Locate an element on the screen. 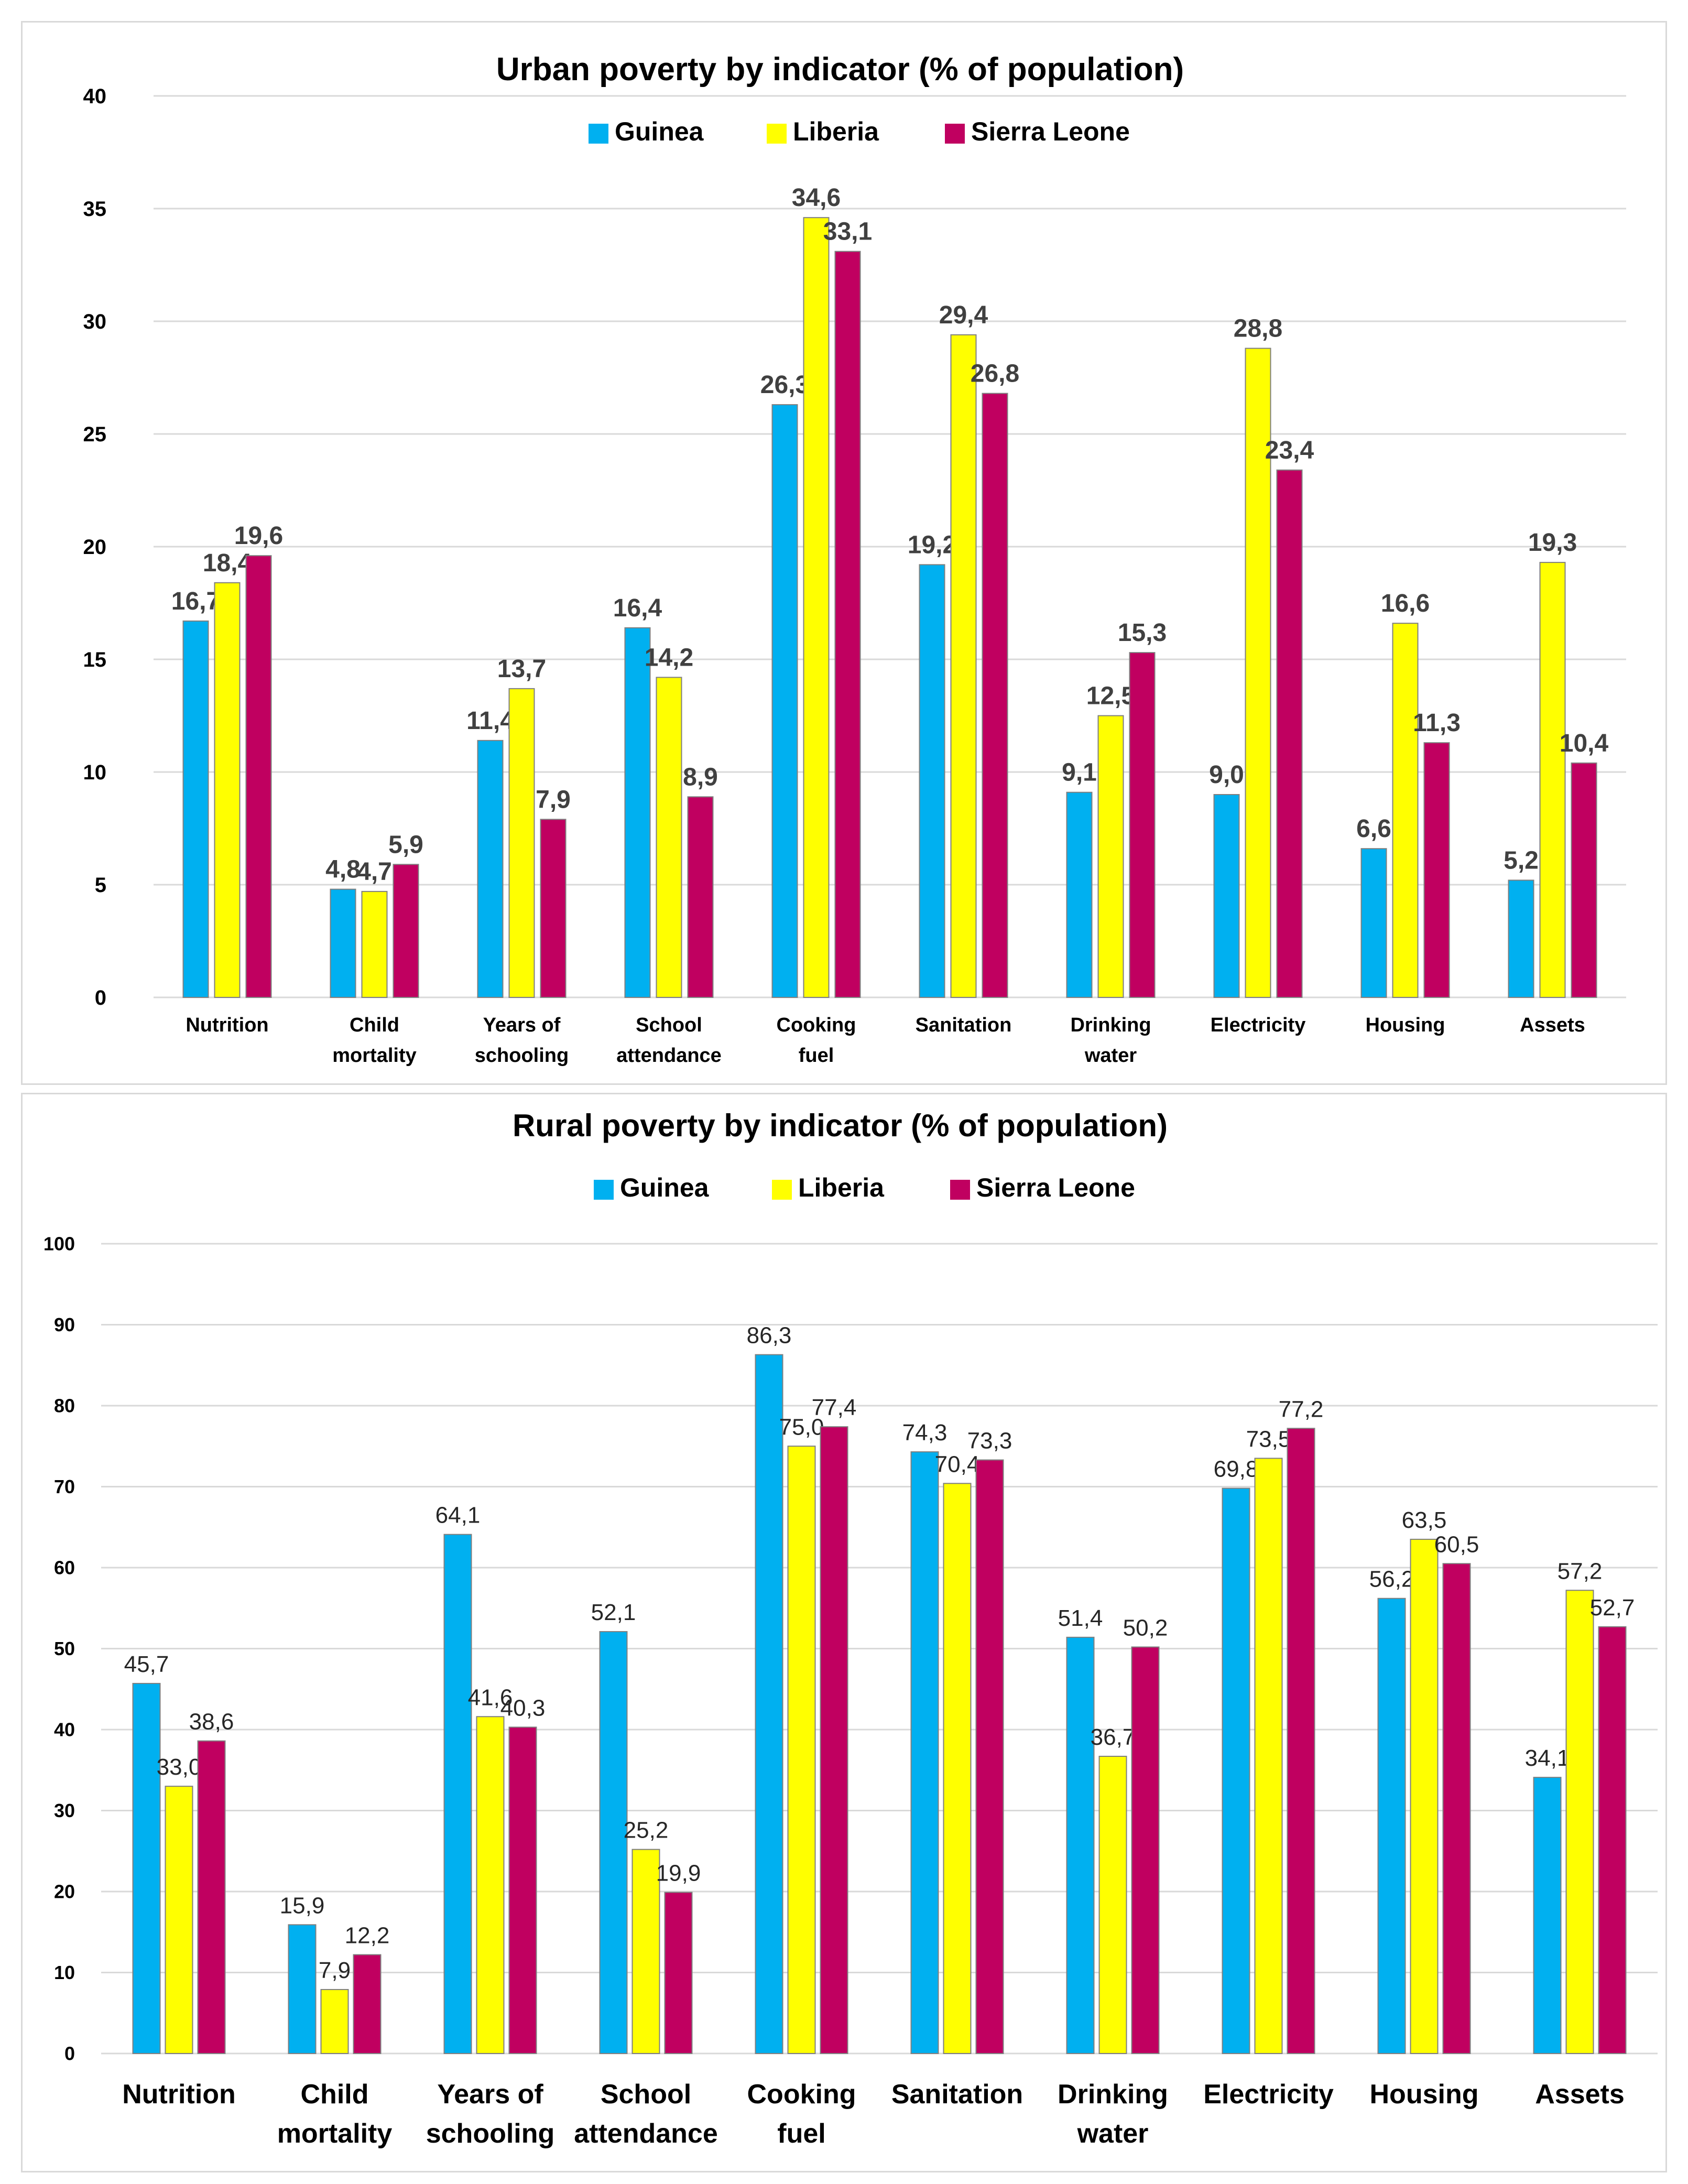 This screenshot has width=1688, height=2184. rural-data-label-guinea: 15,9 is located at coordinates (302, 1906).